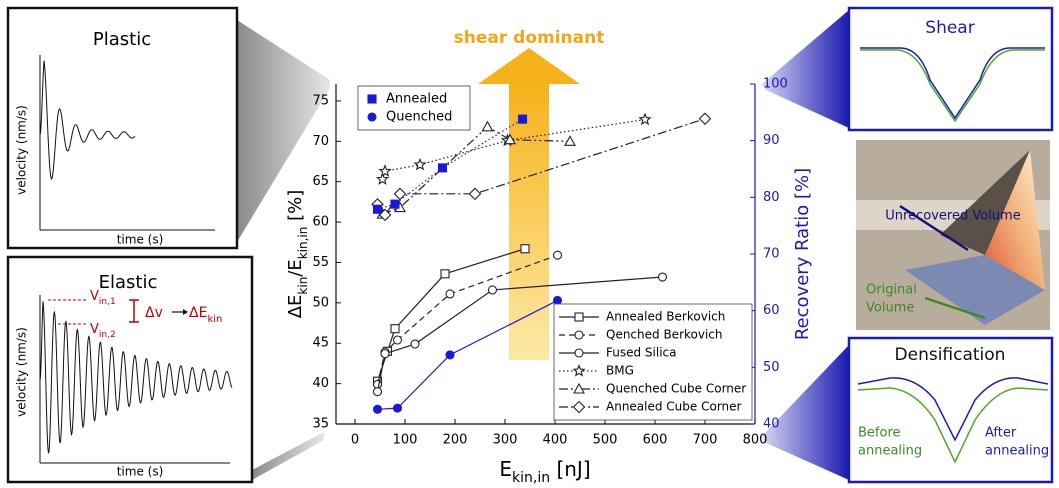 The width and height of the screenshot is (1059, 488). What do you see at coordinates (529, 221) in the screenshot?
I see `shear-arrow` at bounding box center [529, 221].